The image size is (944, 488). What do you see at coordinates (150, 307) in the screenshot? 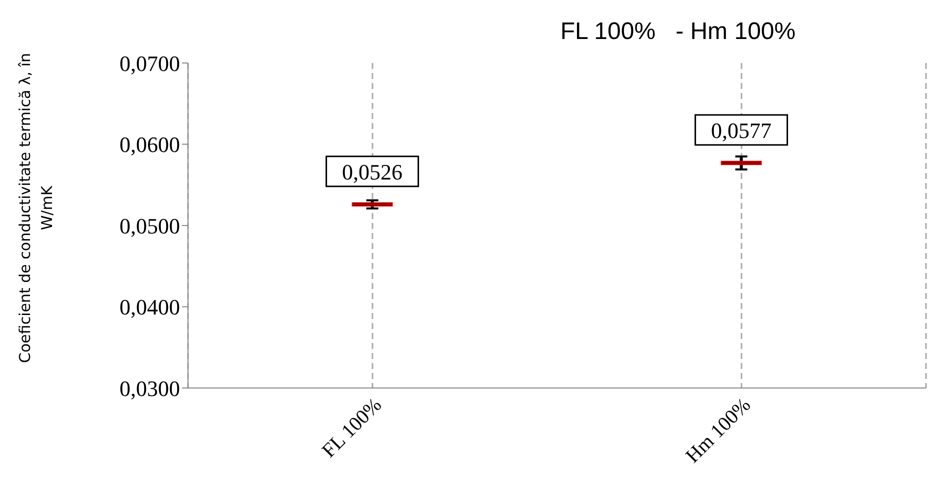
I see `y-tick-label: 0,0400` at bounding box center [150, 307].